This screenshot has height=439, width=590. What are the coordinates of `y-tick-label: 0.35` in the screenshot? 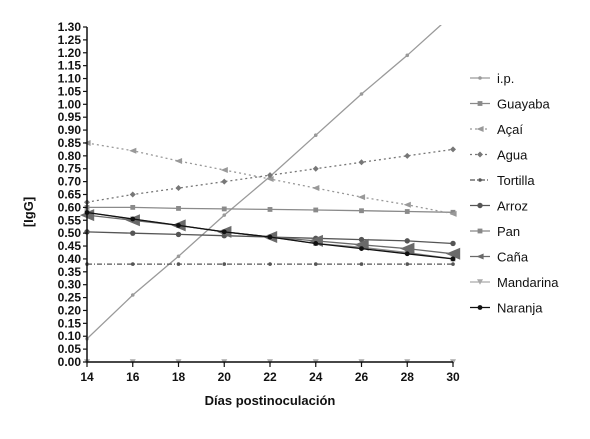 It's located at (70, 272).